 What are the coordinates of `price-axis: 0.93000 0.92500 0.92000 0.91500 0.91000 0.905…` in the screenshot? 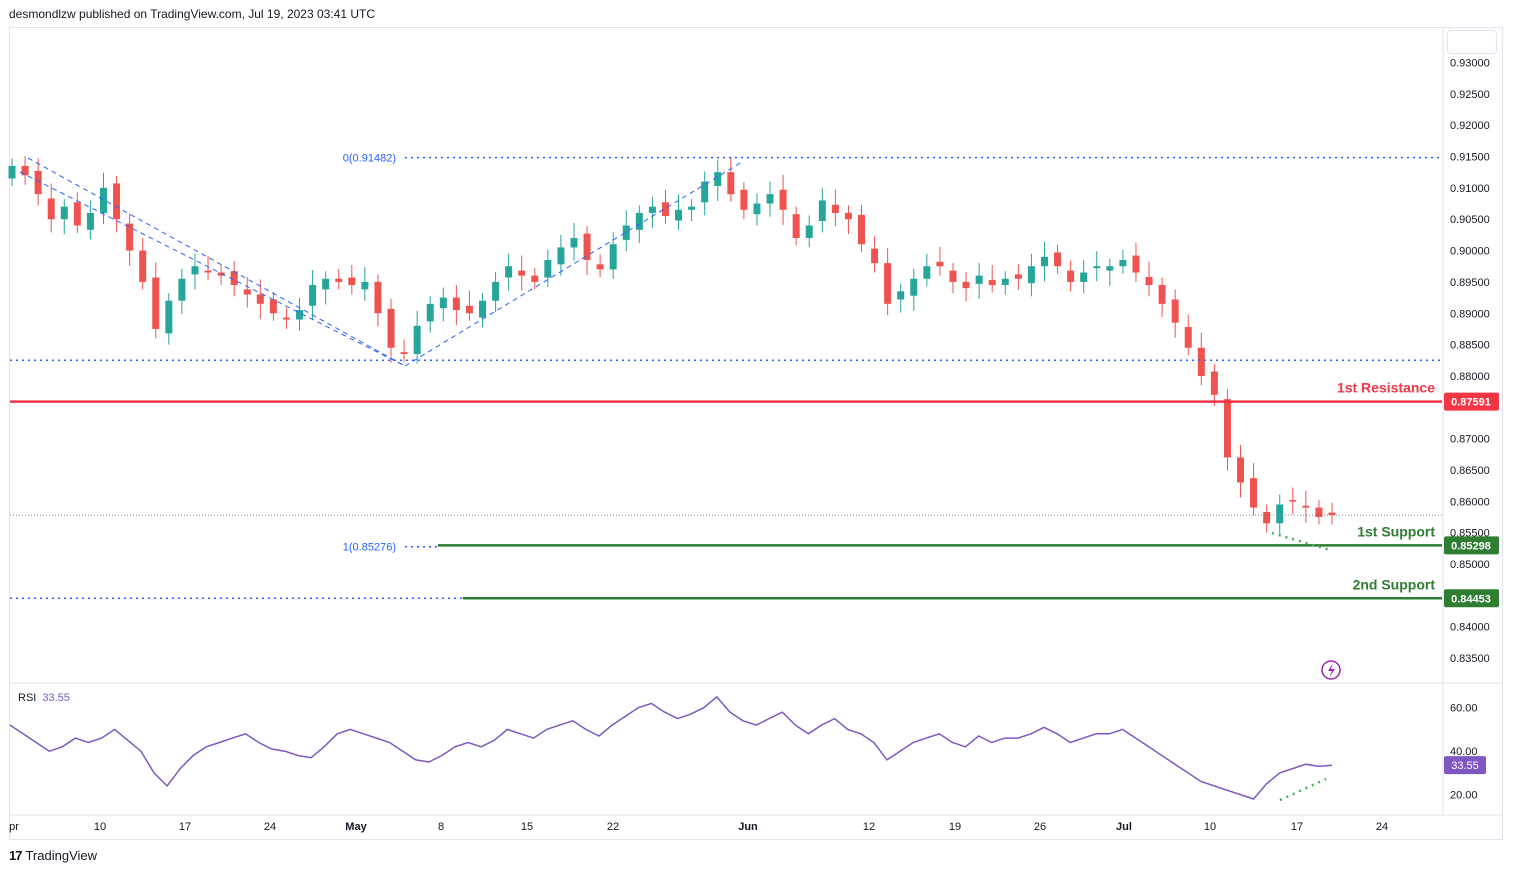 It's located at (1470, 361).